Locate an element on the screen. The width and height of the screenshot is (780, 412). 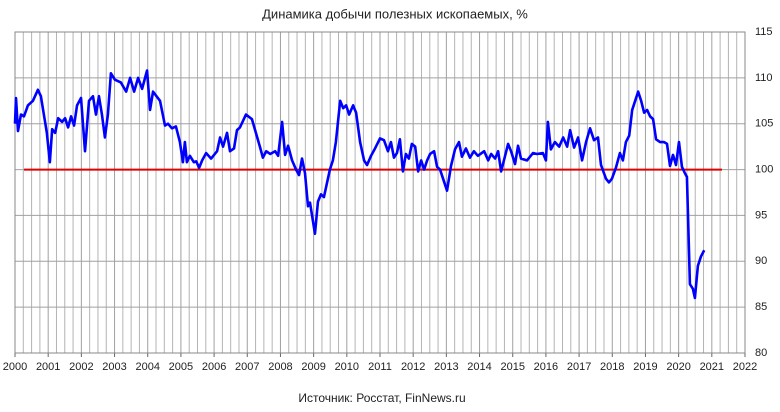
x-tick-label: 2017 is located at coordinates (579, 367).